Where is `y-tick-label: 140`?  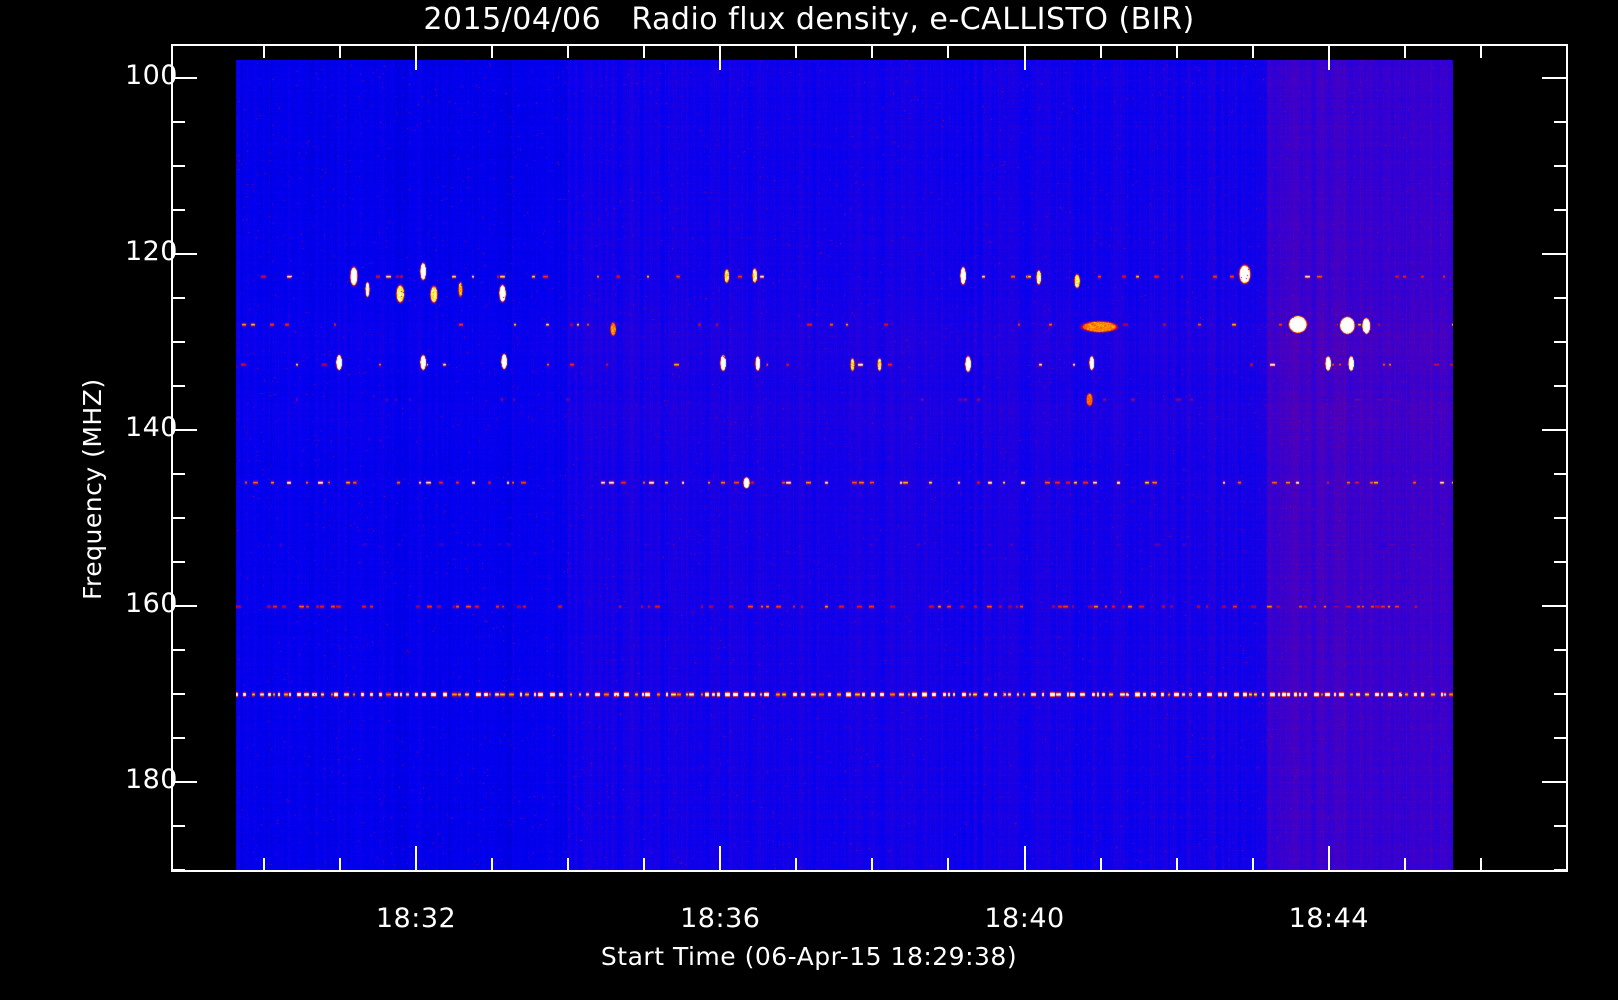
y-tick-label: 140 is located at coordinates (151, 427).